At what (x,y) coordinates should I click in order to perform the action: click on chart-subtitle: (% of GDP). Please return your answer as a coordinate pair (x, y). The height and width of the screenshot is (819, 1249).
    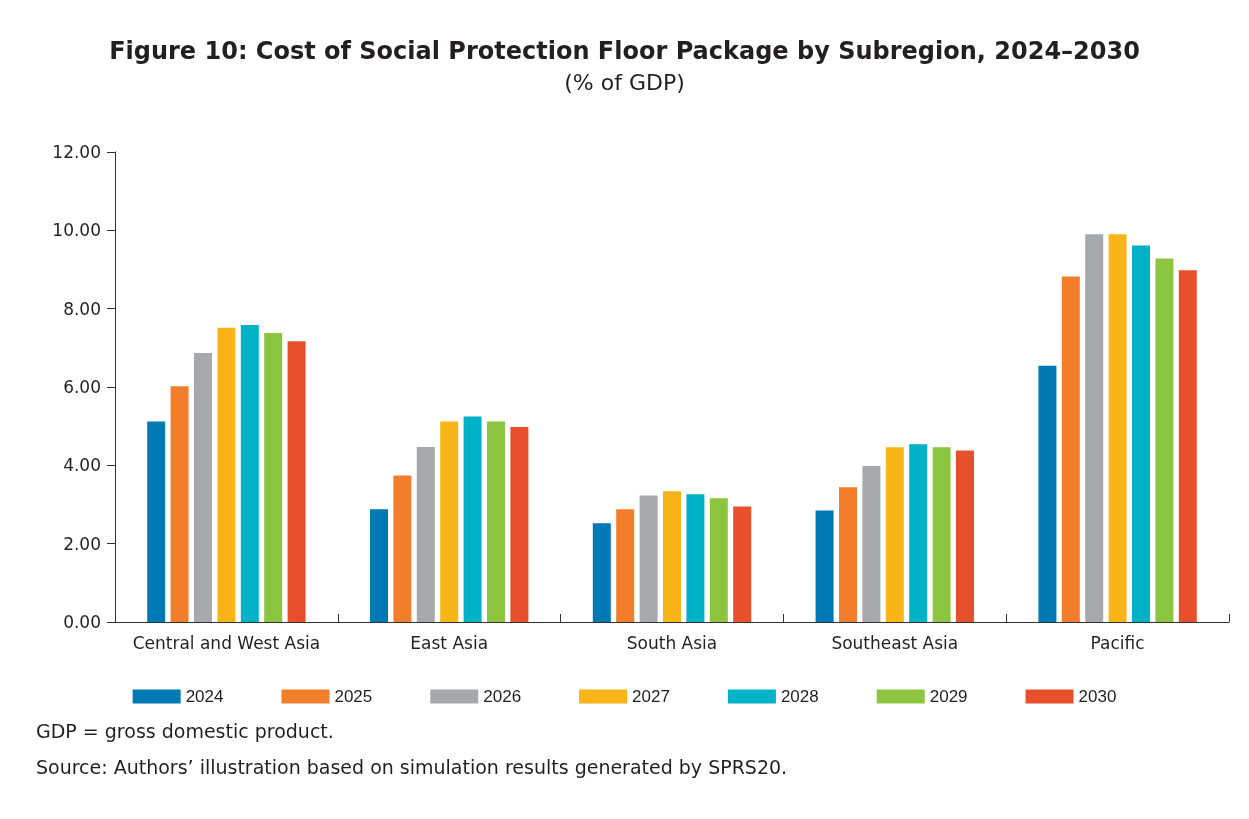
    Looking at the image, I should click on (624, 82).